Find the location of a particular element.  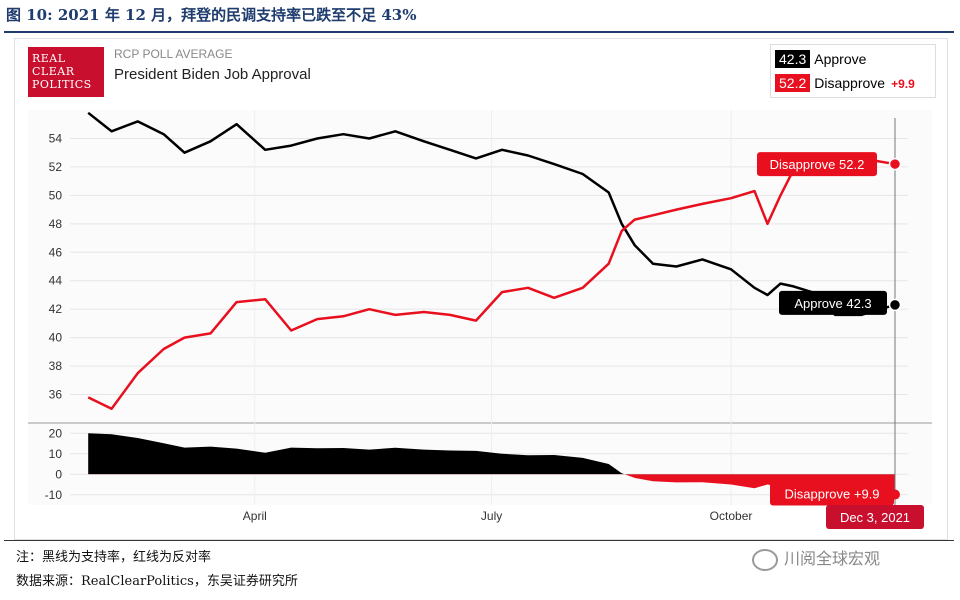

disapprove-callout-text: Disapprove 52.2 is located at coordinates (817, 164).